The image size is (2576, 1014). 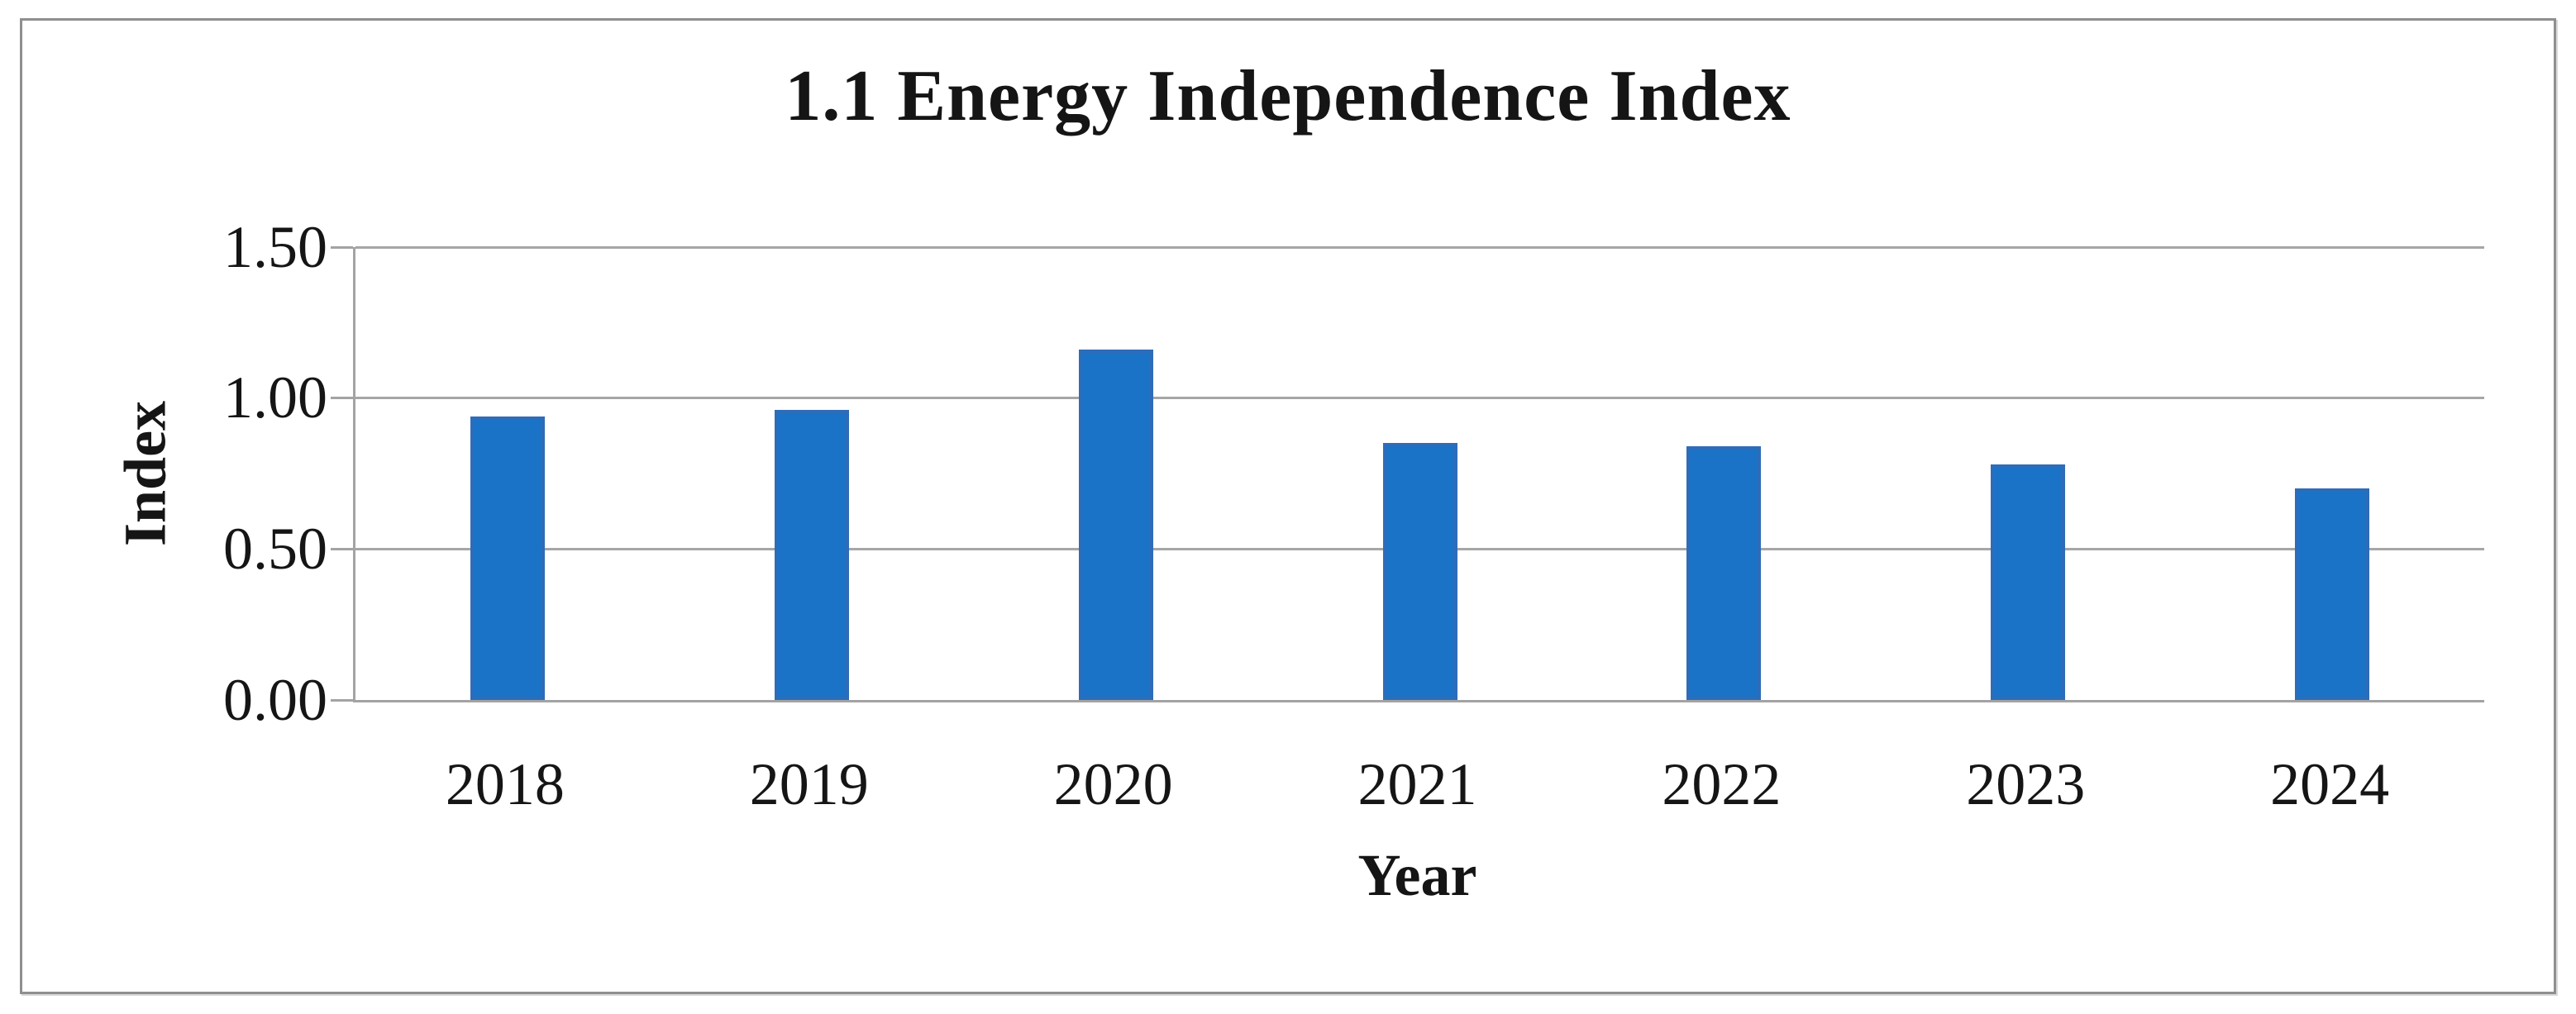 What do you see at coordinates (2029, 582) in the screenshot?
I see `bar-2023` at bounding box center [2029, 582].